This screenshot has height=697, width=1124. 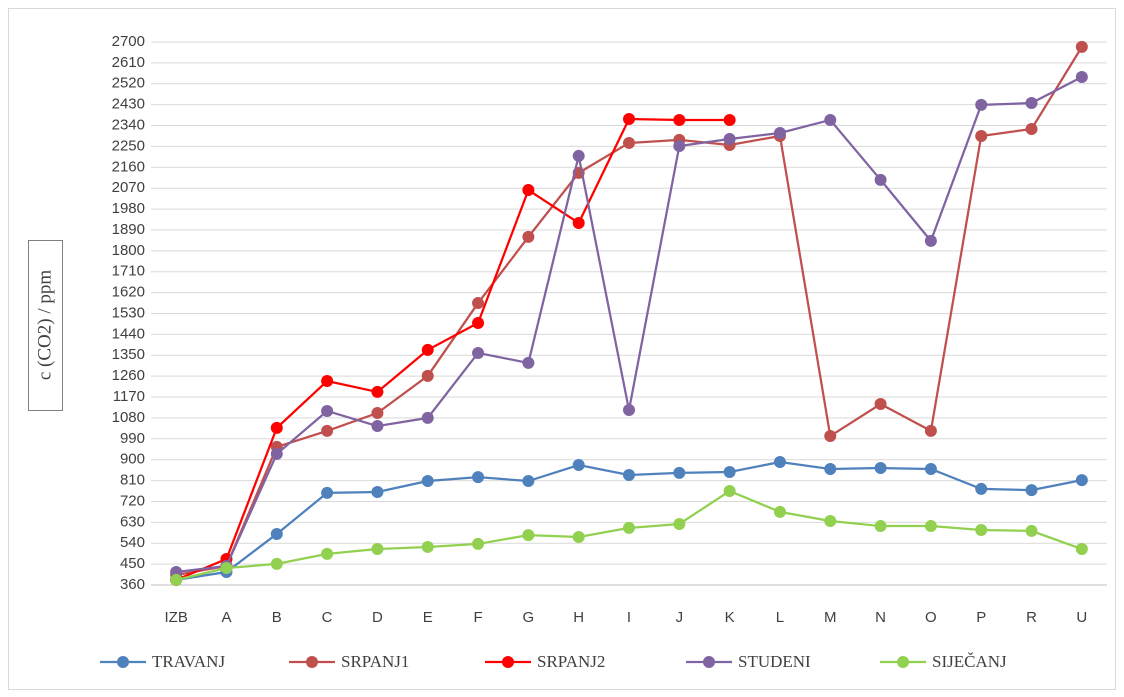 I want to click on y-tick-label: 1530, so click(x=128, y=312).